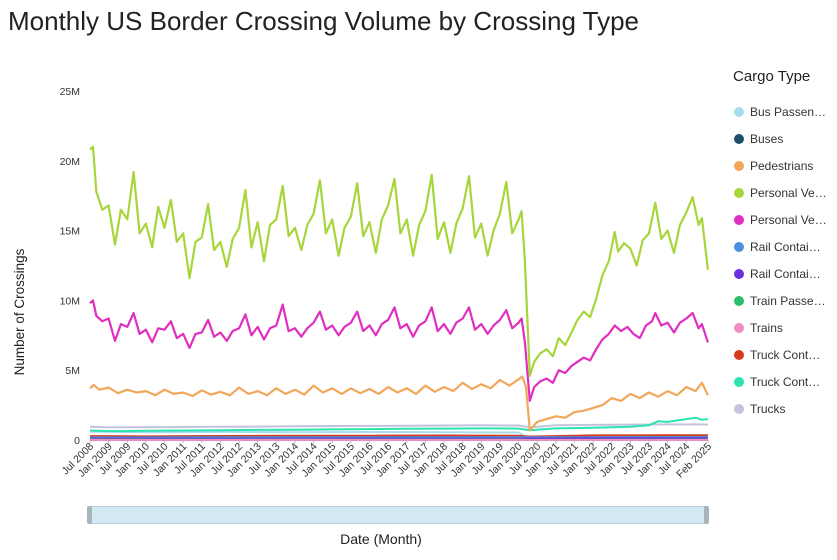 This screenshot has width=837, height=560. I want to click on legend-item: Trains, so click(780, 327).